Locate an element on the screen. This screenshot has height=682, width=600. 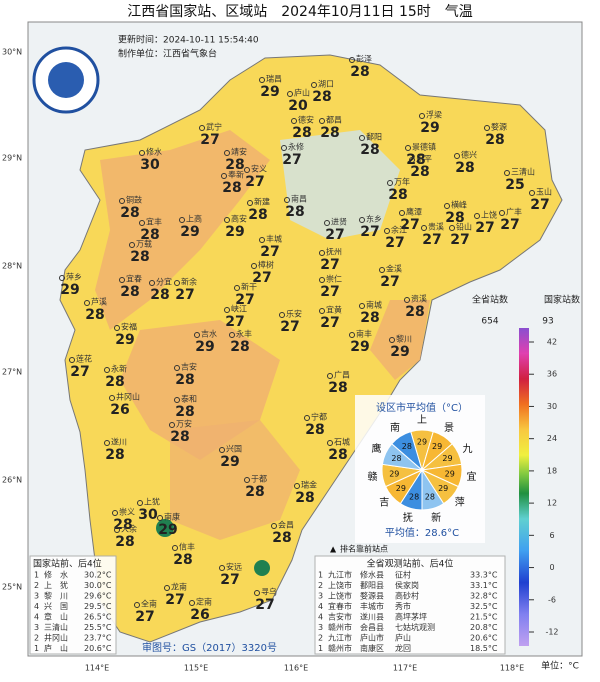
station-name: 崇义 is located at coordinates (127, 512).